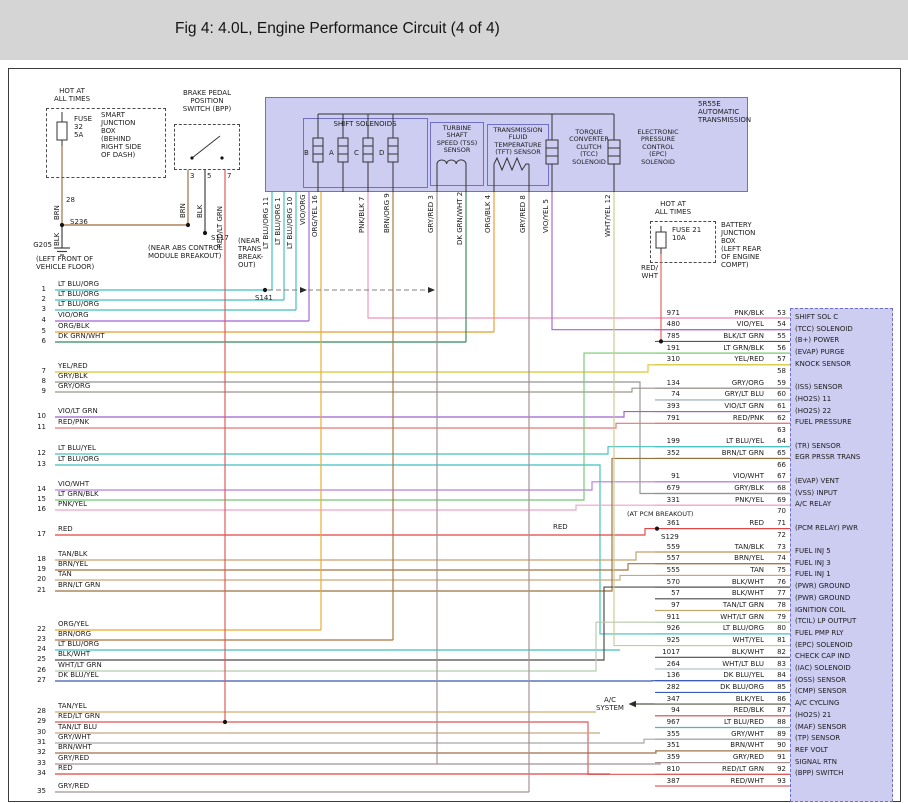  I want to click on wire-brn-lt-grn, so click(422, 524).